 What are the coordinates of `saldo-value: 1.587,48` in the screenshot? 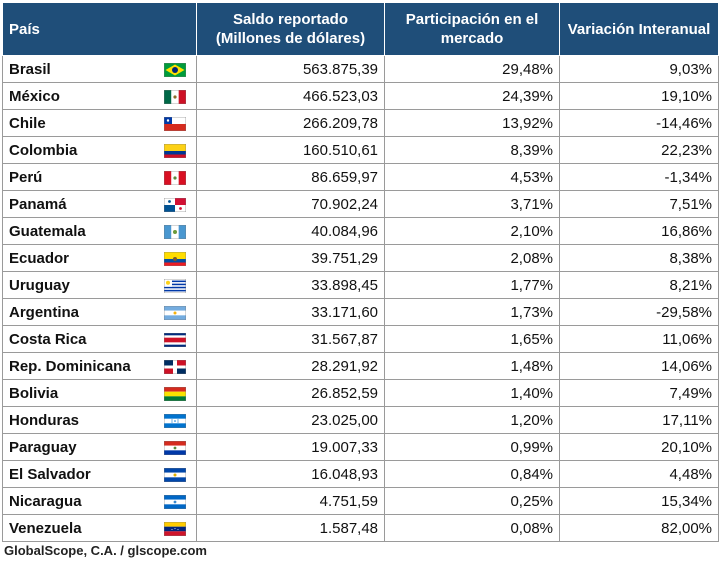 It's located at (291, 528).